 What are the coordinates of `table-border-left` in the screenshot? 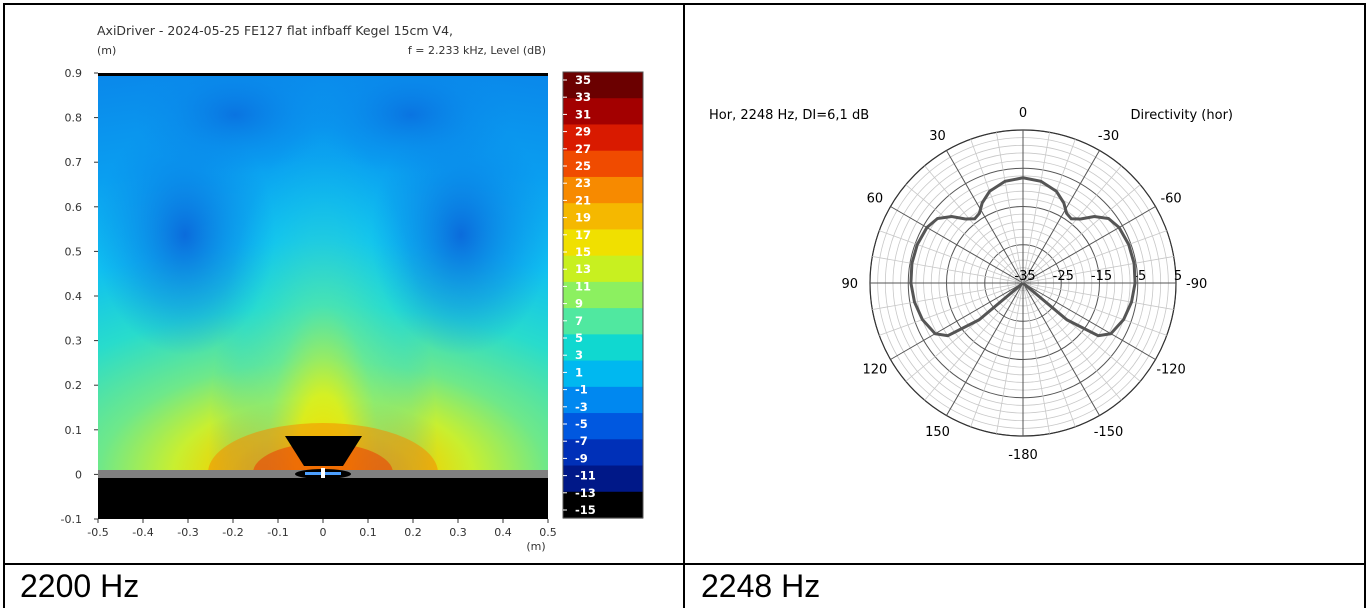 It's located at (4, 305).